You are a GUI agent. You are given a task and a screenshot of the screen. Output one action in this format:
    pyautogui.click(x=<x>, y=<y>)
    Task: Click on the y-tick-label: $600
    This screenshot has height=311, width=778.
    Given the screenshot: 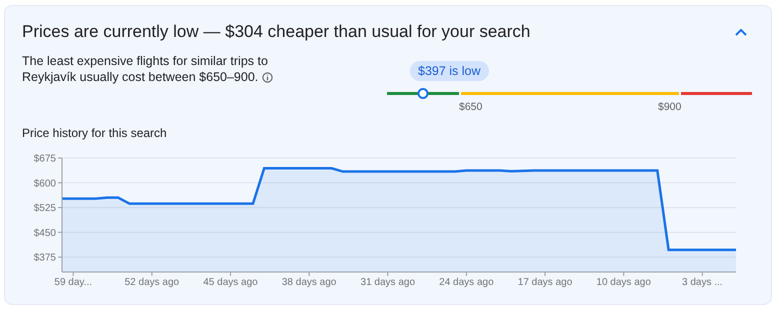 What is the action you would take?
    pyautogui.click(x=45, y=184)
    